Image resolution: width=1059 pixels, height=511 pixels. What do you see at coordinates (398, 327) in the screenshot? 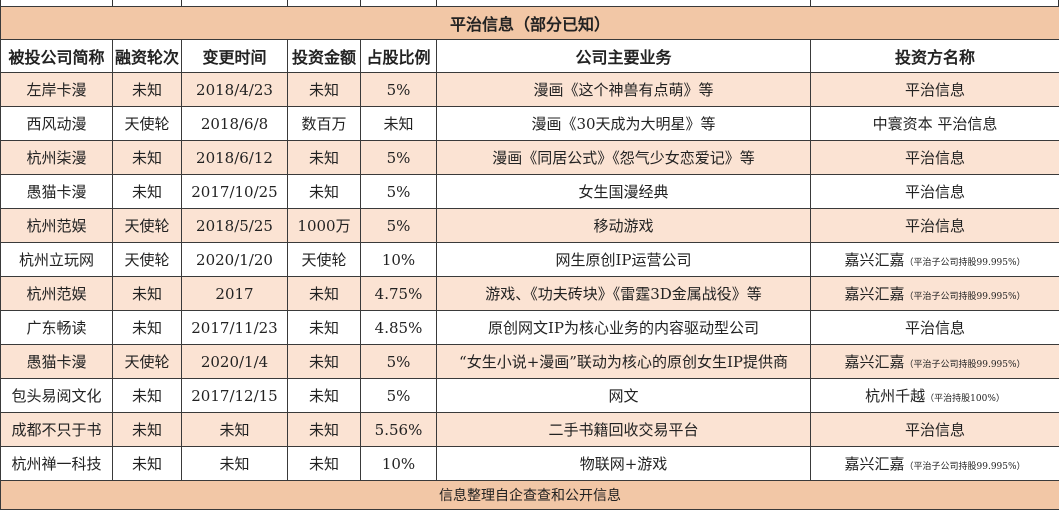
I see `cell-stake: 4.85%` at bounding box center [398, 327].